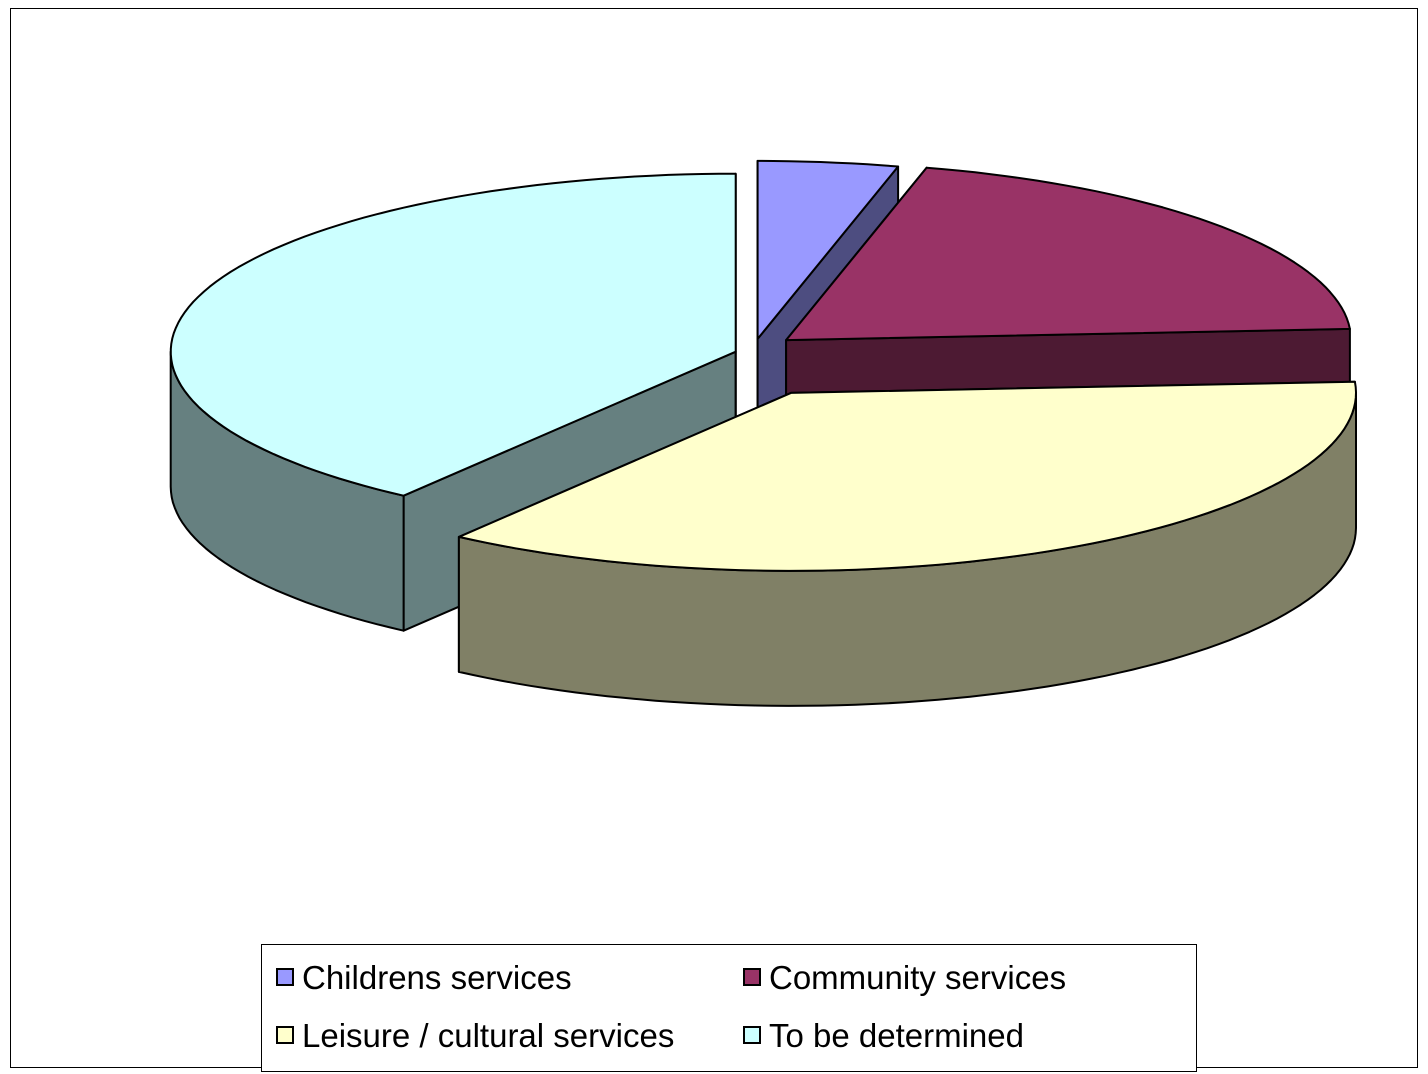 The height and width of the screenshot is (1074, 1428). Describe the element at coordinates (285, 977) in the screenshot. I see `legend-swatch-childrens-services` at that location.